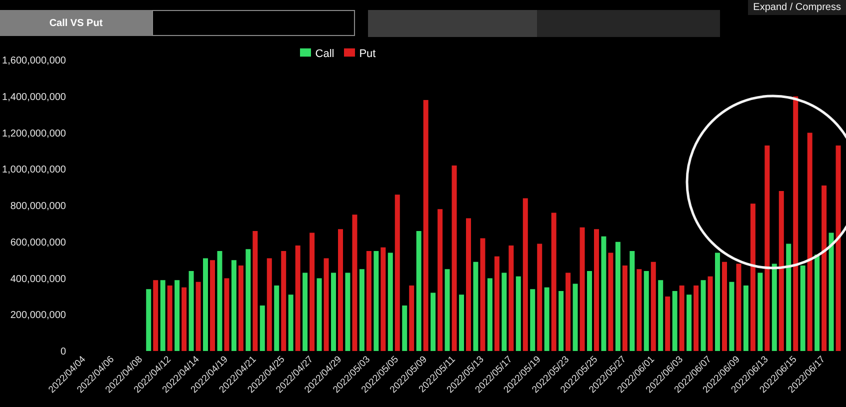 This screenshot has width=846, height=407. What do you see at coordinates (324, 54) in the screenshot?
I see `legend-label: Call` at bounding box center [324, 54].